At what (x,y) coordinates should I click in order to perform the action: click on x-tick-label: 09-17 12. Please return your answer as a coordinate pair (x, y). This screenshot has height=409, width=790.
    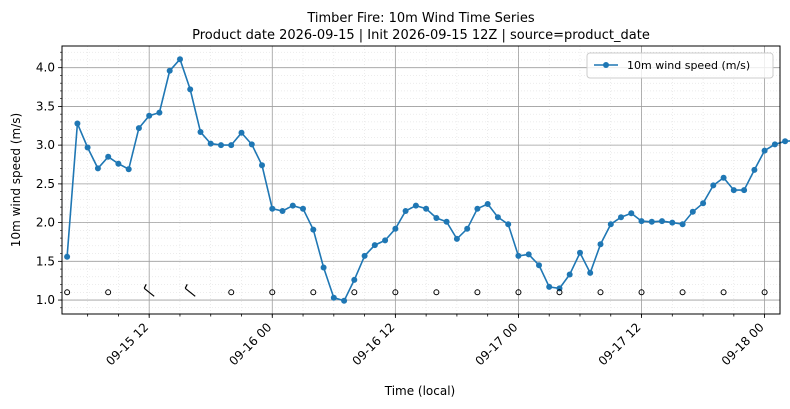
    Looking at the image, I should click on (620, 344).